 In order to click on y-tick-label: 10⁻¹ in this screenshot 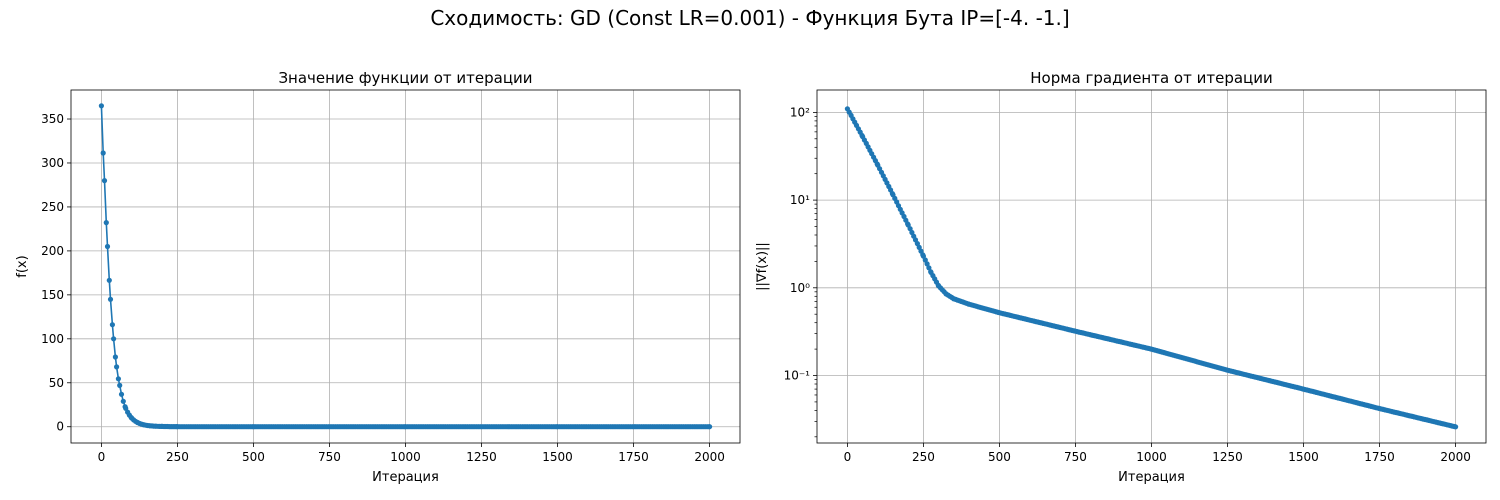, I will do `click(797, 376)`.